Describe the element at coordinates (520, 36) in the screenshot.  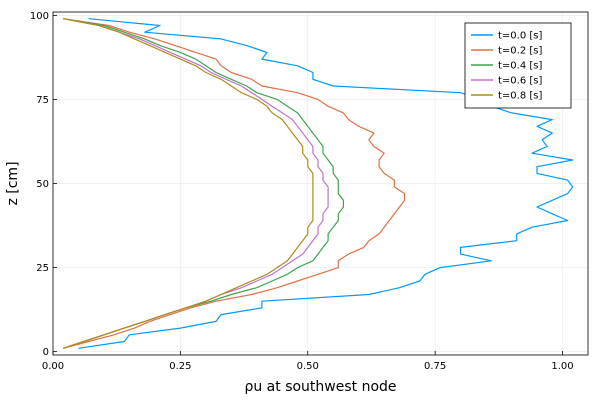
I see `legend-label: t=0.0 [s]` at that location.